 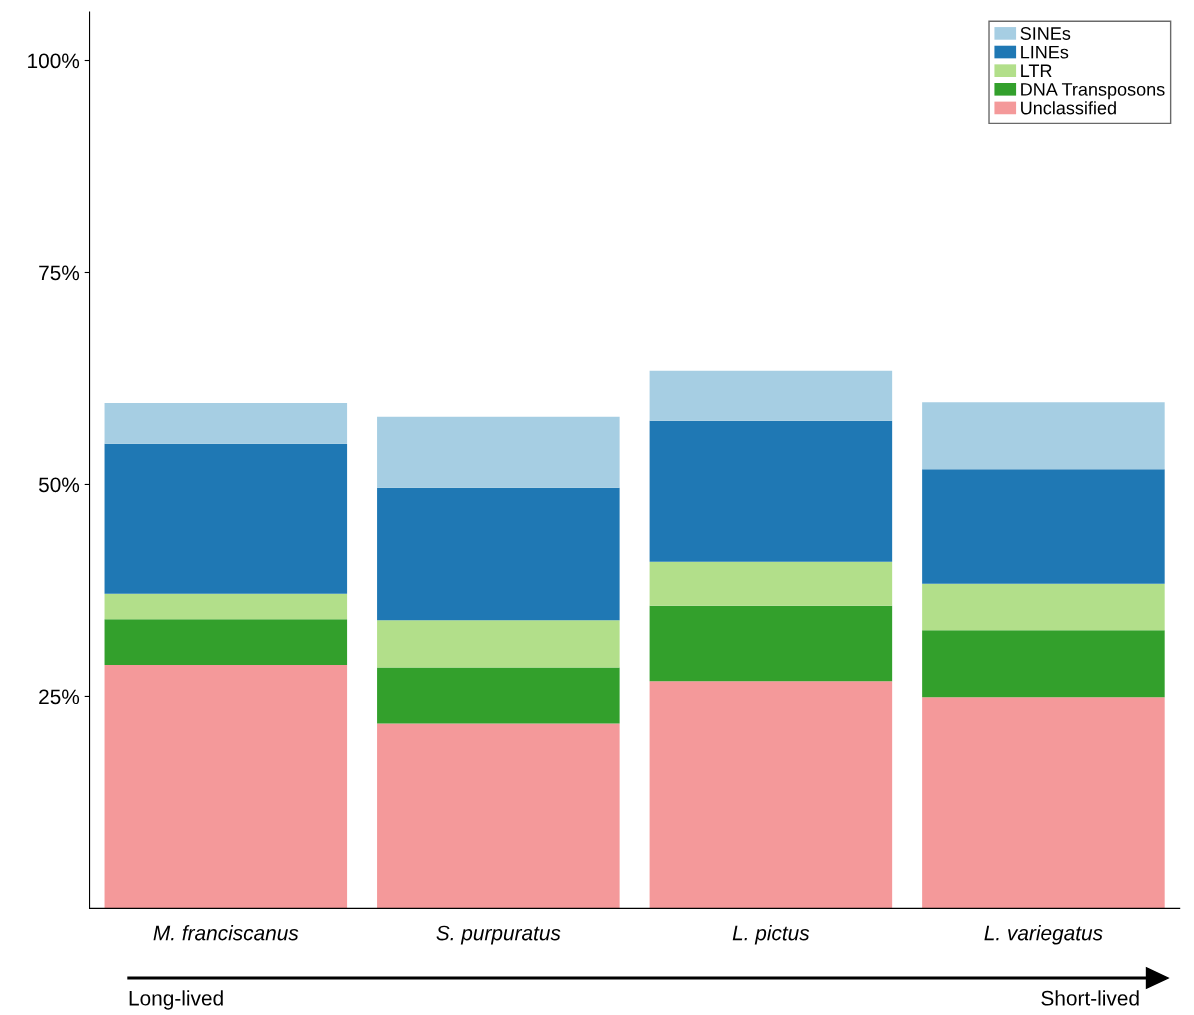 What do you see at coordinates (771, 935) in the screenshot?
I see `x-tick-label: L. pictus` at bounding box center [771, 935].